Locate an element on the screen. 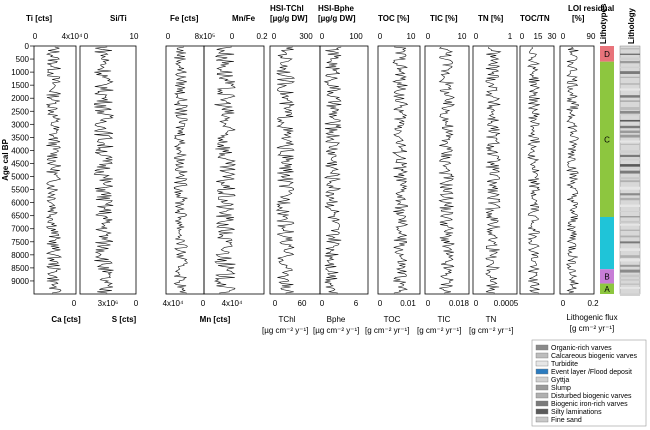 This screenshot has width=650, height=430. panel-fe is located at coordinates (185, 170).